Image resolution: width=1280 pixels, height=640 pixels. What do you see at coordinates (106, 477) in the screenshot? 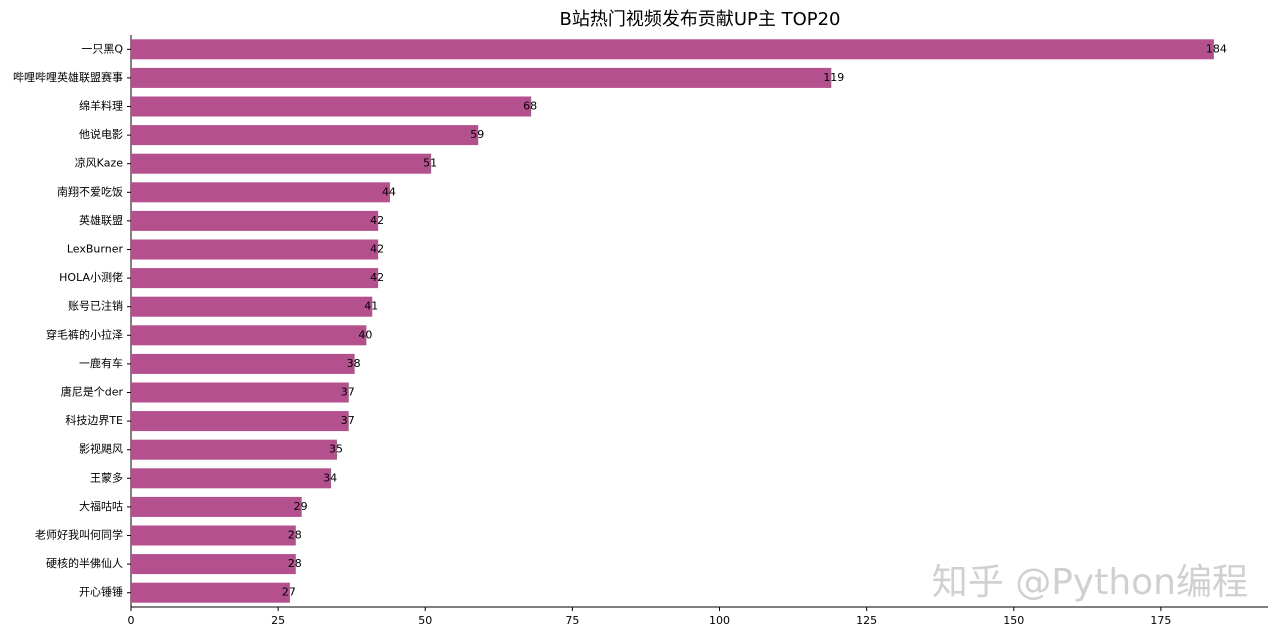
I see `y-tick-label: 王蒙多` at bounding box center [106, 477].